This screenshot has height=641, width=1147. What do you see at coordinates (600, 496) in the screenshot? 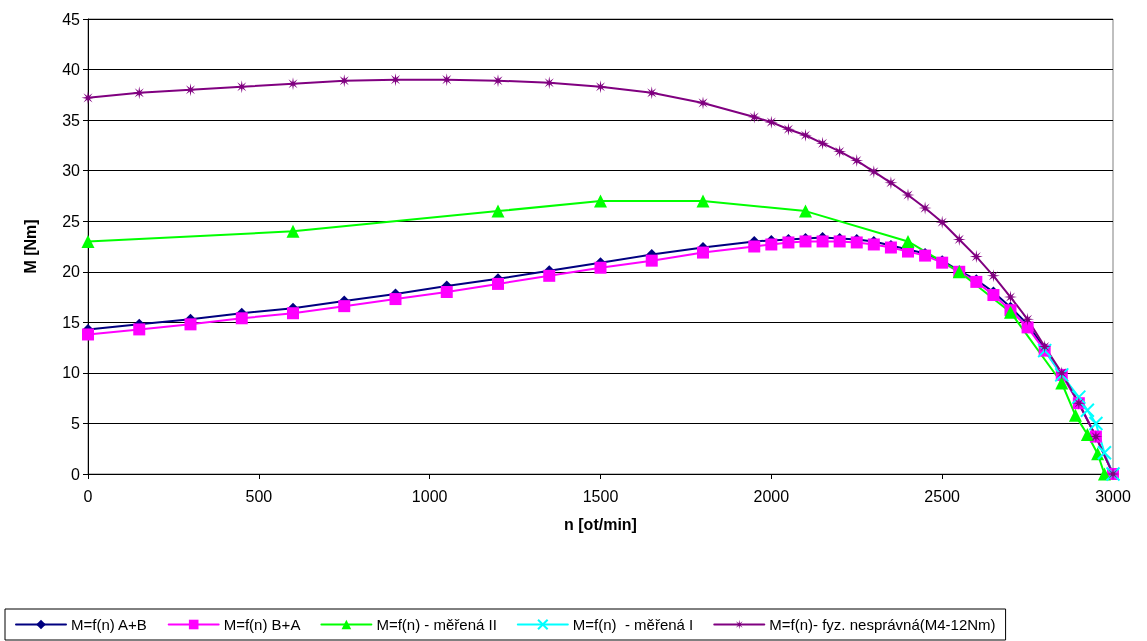
I see `x-tick-label: 1500` at bounding box center [600, 496].